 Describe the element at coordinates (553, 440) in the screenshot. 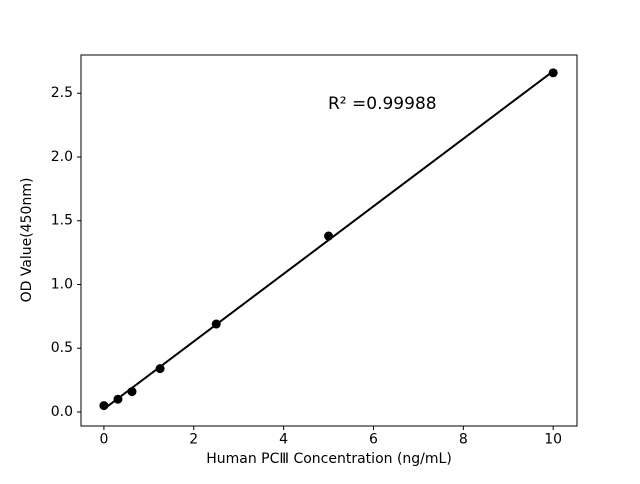

I see `x-tick-label: 10` at that location.